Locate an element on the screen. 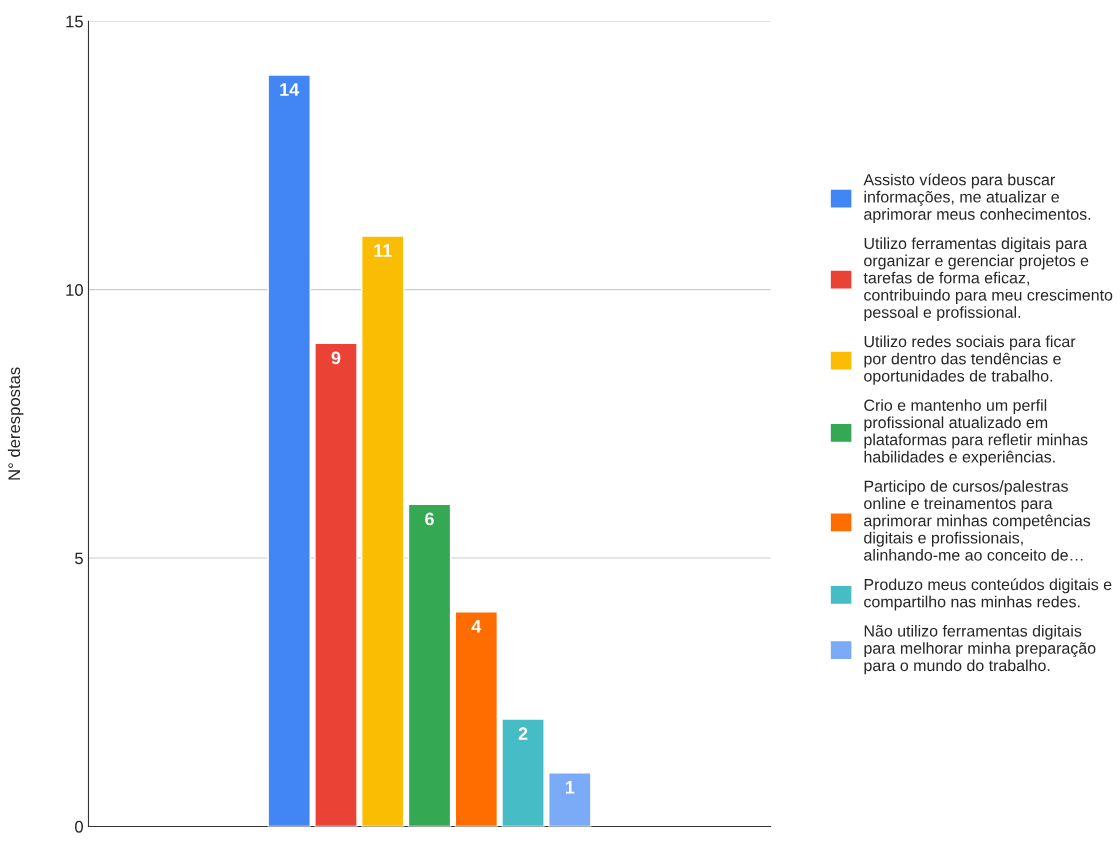  y-tick-label: 15 is located at coordinates (74, 21).